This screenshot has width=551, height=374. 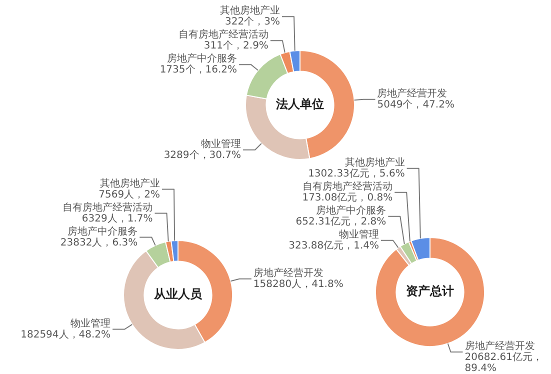 I want to click on text: 法人单位, so click(x=299, y=104).